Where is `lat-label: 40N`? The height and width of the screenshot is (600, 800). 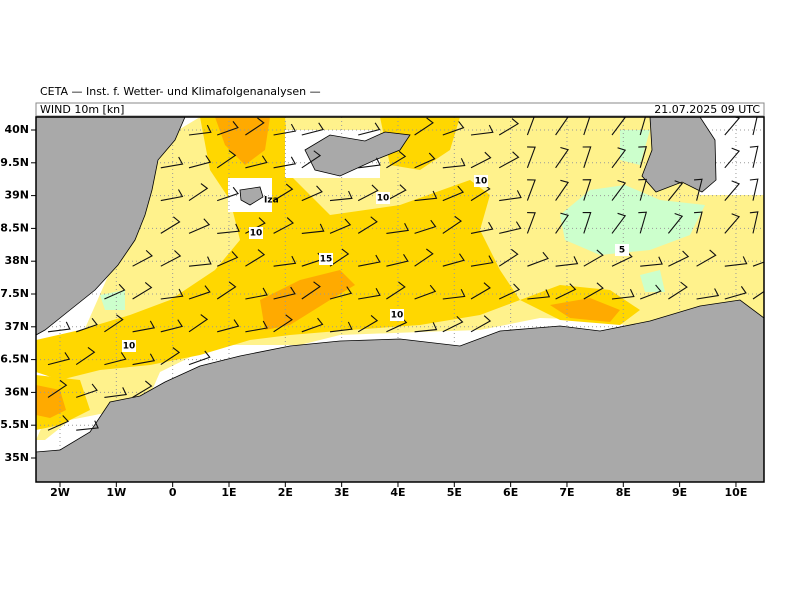 lat-label: 40N is located at coordinates (16, 129).